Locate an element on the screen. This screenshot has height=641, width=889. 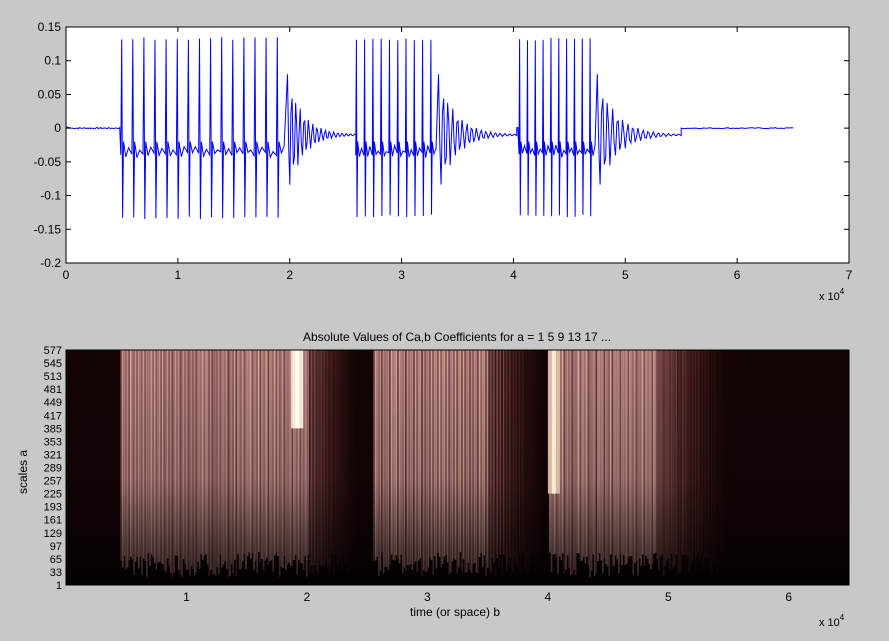
coefficient-y-tick-label: 129 is located at coordinates (53, 534).